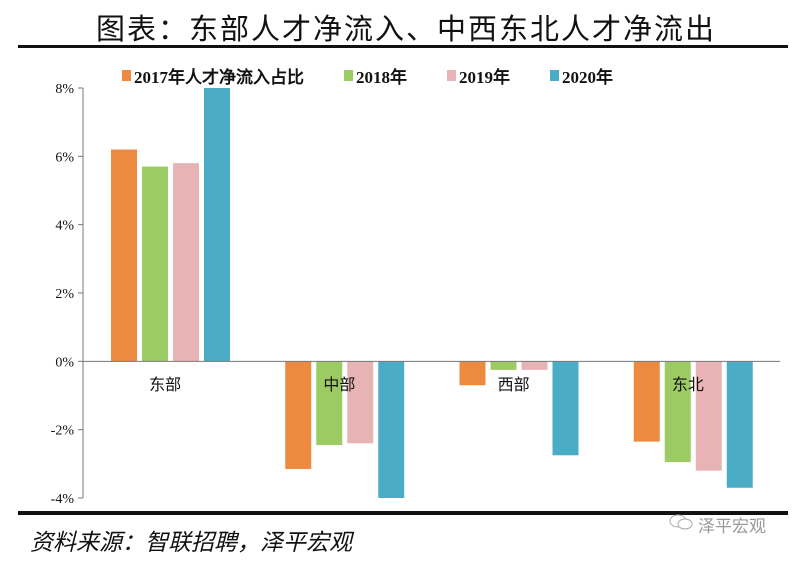 This screenshot has height=563, width=812. What do you see at coordinates (403, 513) in the screenshot?
I see `footer-rule` at bounding box center [403, 513].